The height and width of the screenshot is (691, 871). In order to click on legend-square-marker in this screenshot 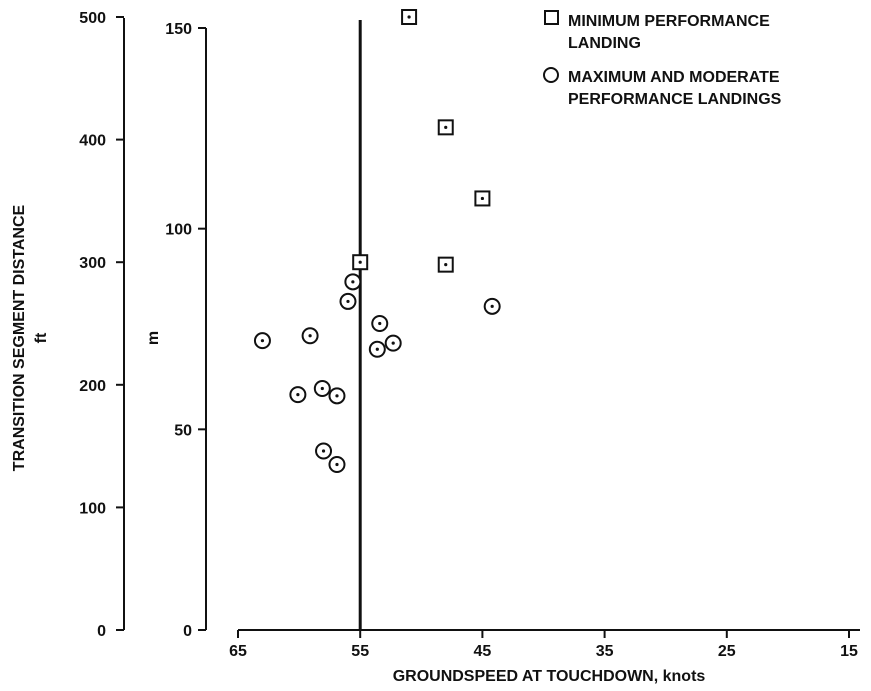, I will do `click(551, 17)`.